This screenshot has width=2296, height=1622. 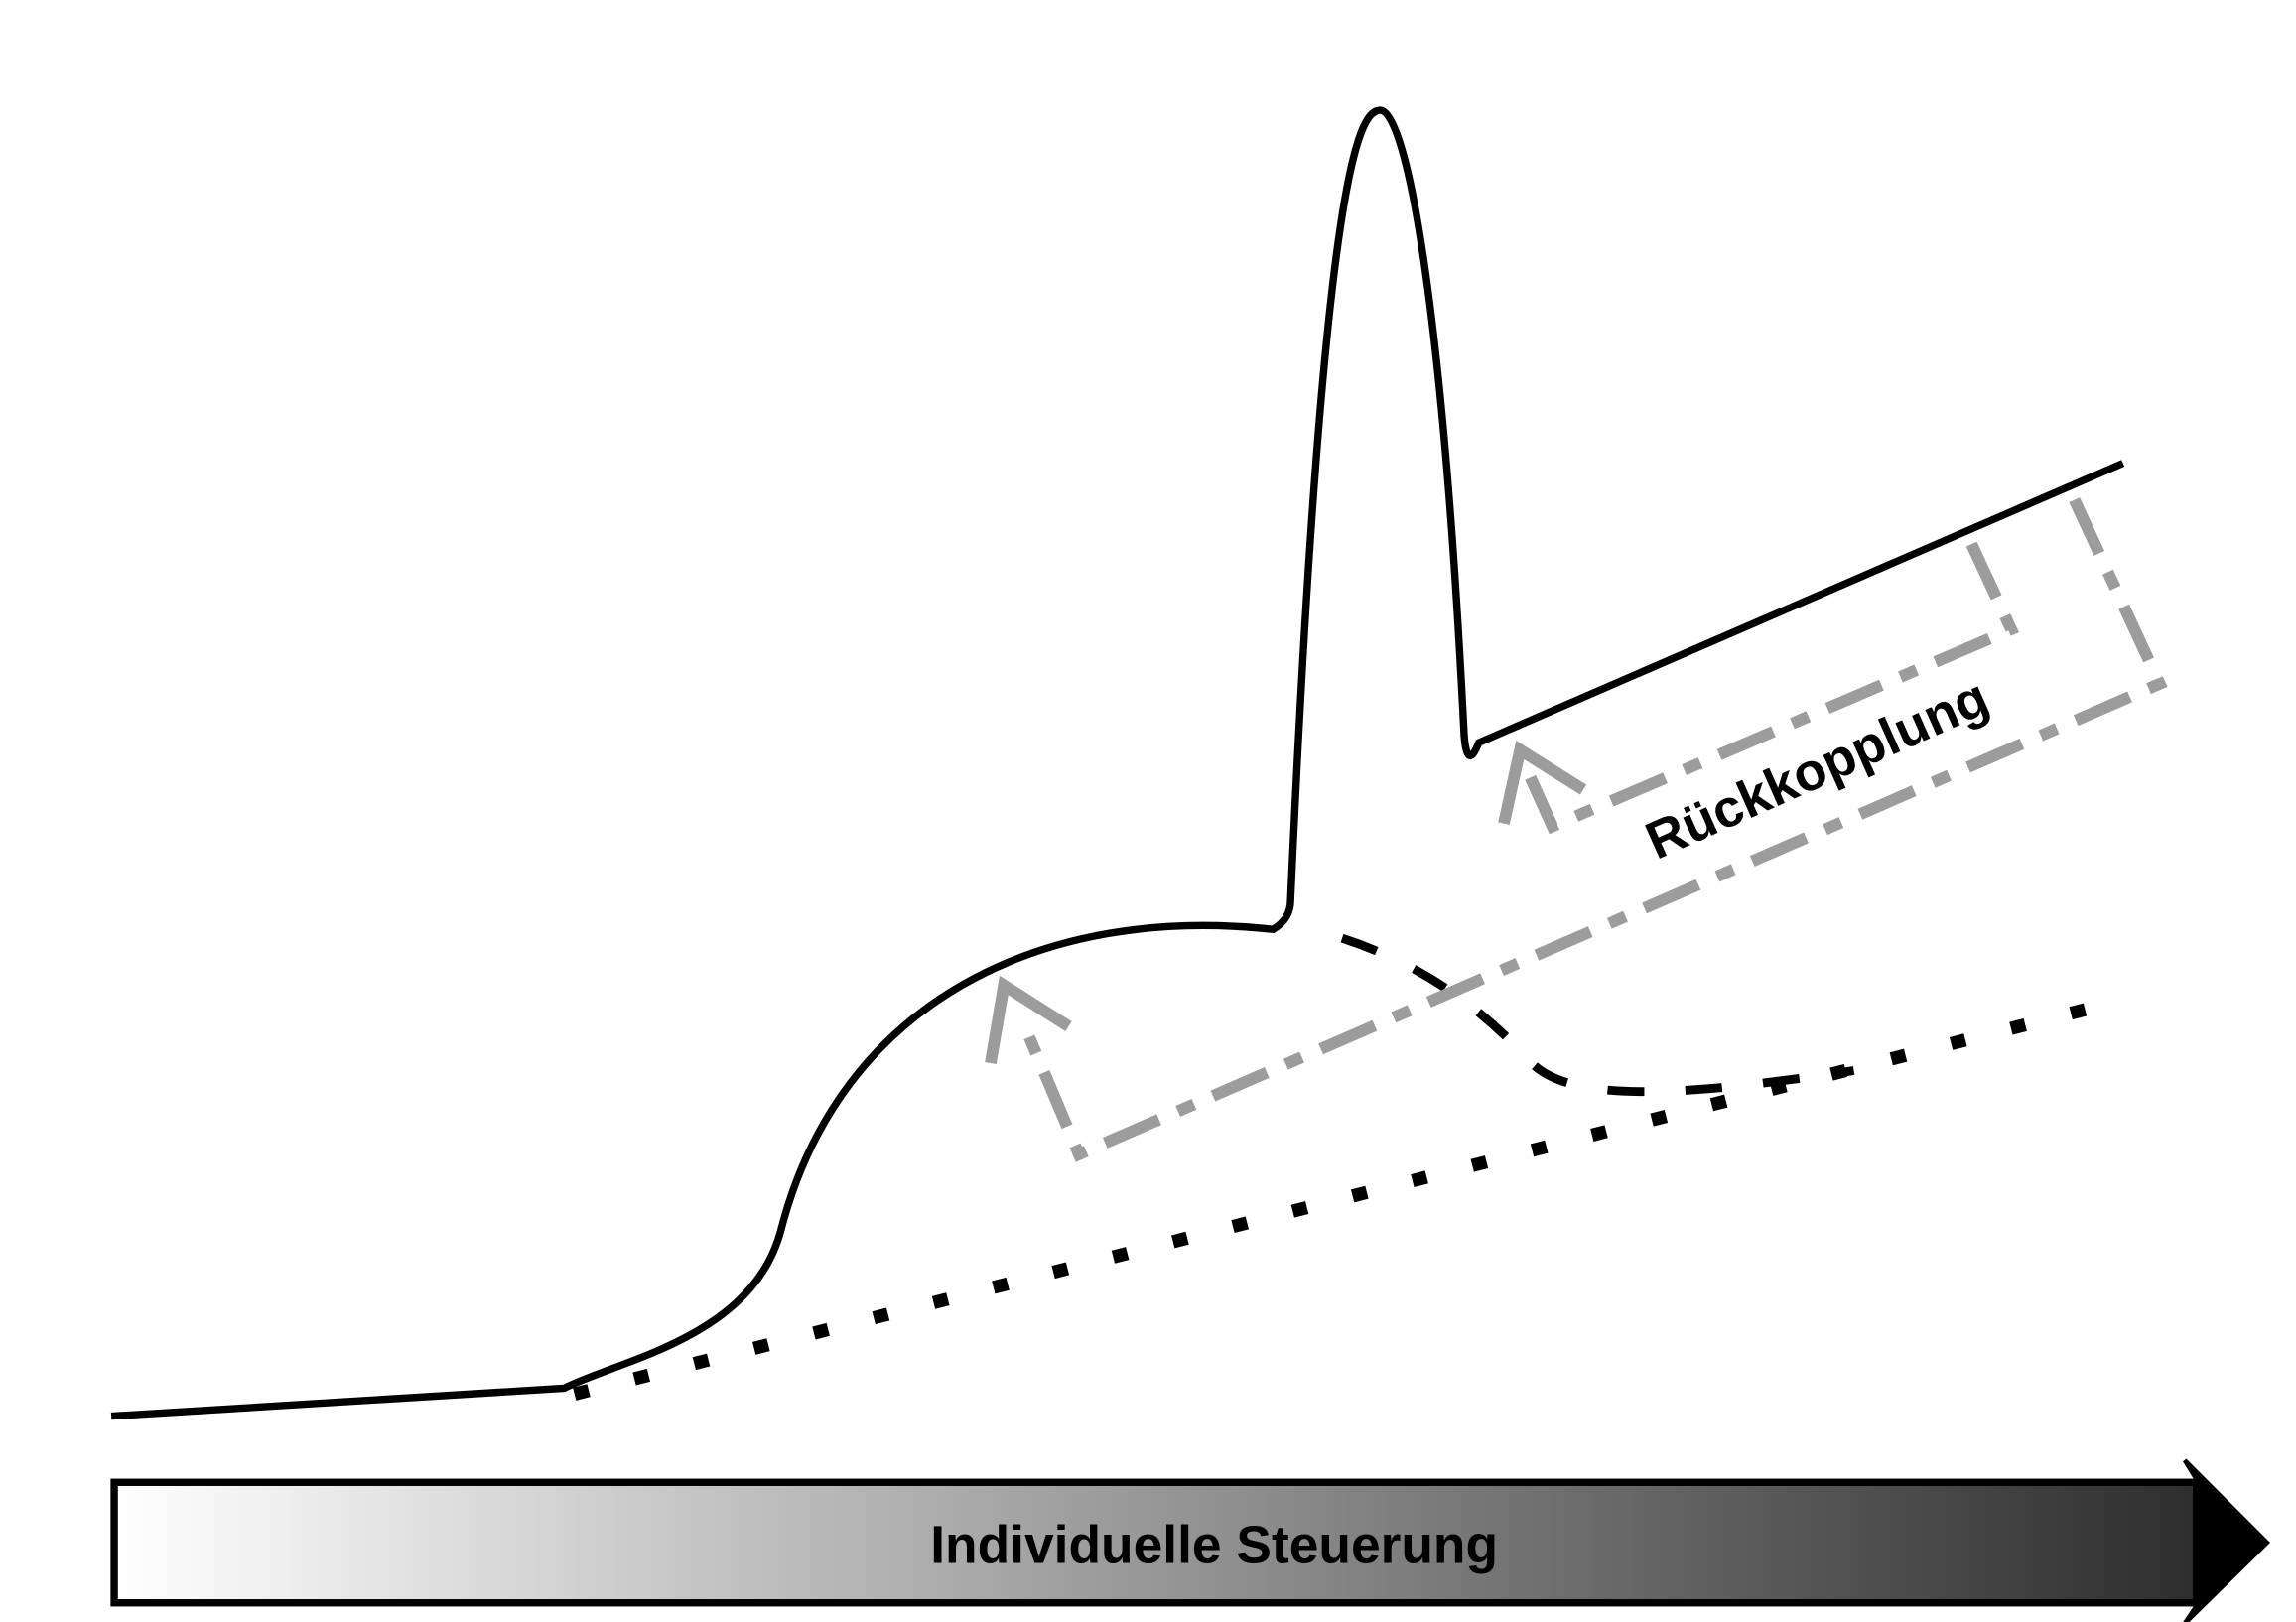 I want to click on axis-arrow-head, so click(x=2227, y=1540).